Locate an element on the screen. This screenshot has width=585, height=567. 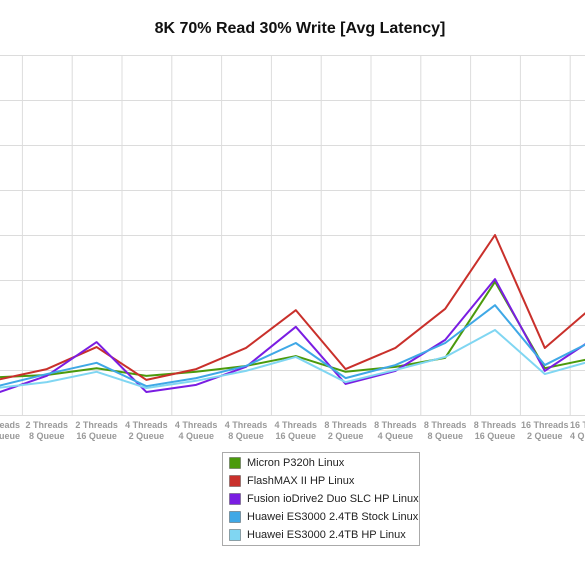
legend-box is located at coordinates (321, 499).